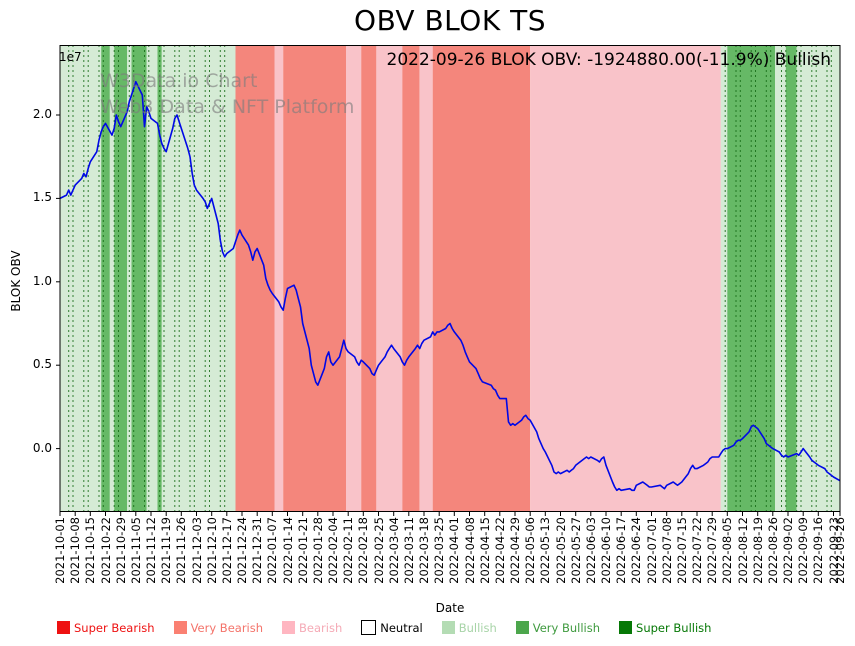 This screenshot has height=646, width=855. What do you see at coordinates (63, 627) in the screenshot?
I see `legend-swatch-super_bearish` at bounding box center [63, 627].